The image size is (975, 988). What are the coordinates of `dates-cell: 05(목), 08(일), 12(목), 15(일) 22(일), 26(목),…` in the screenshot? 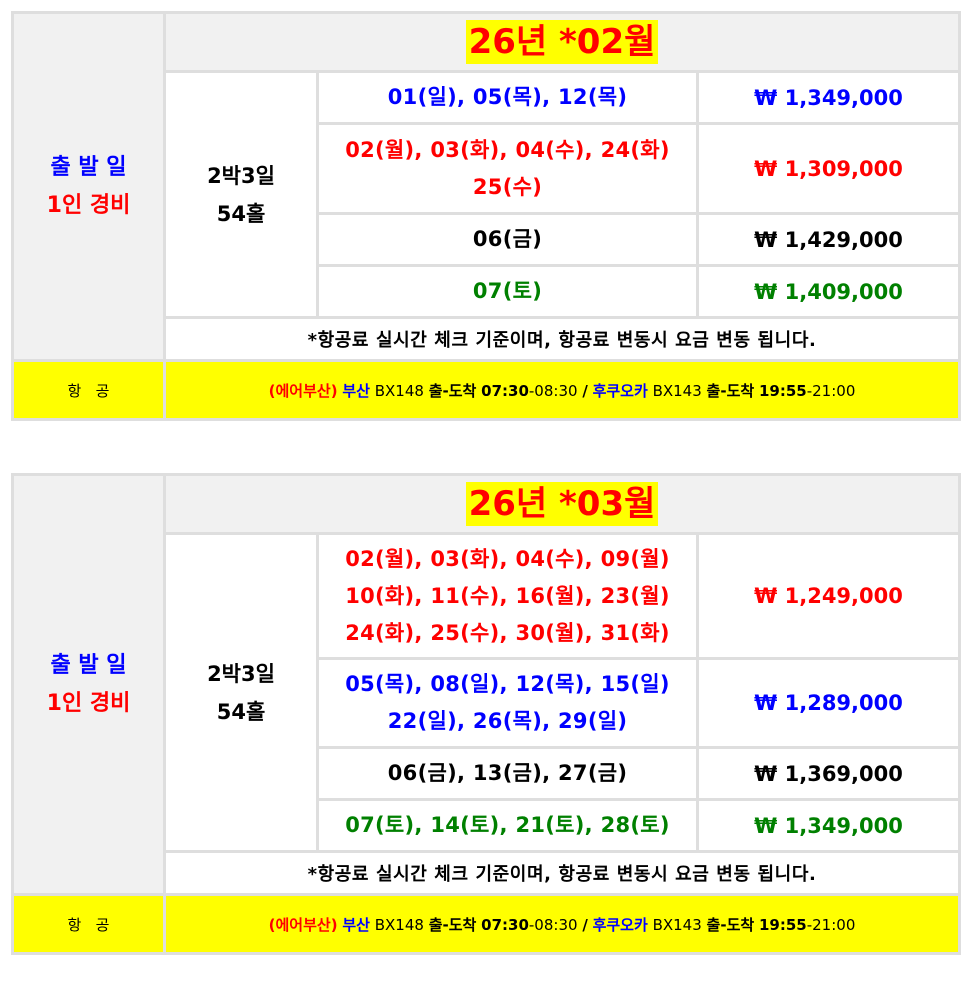 It's located at (507, 703).